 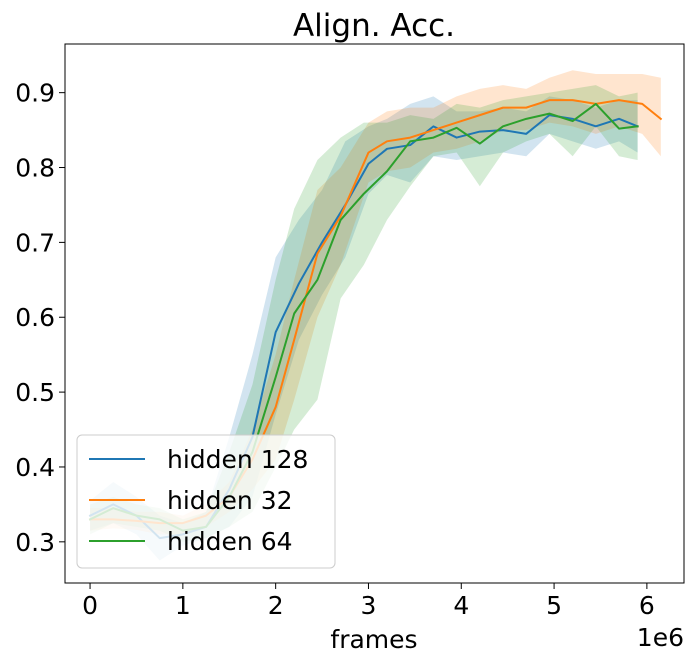 I want to click on x-tick-label: 3, so click(x=369, y=605).